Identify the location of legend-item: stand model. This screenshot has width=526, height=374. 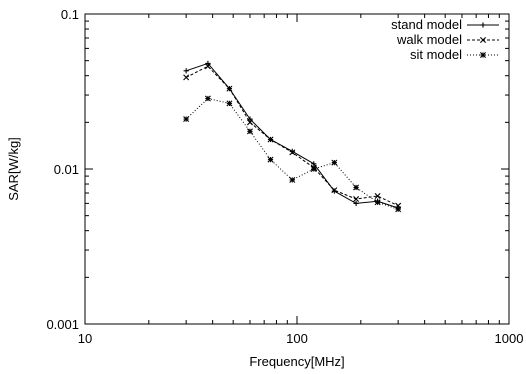
(445, 24).